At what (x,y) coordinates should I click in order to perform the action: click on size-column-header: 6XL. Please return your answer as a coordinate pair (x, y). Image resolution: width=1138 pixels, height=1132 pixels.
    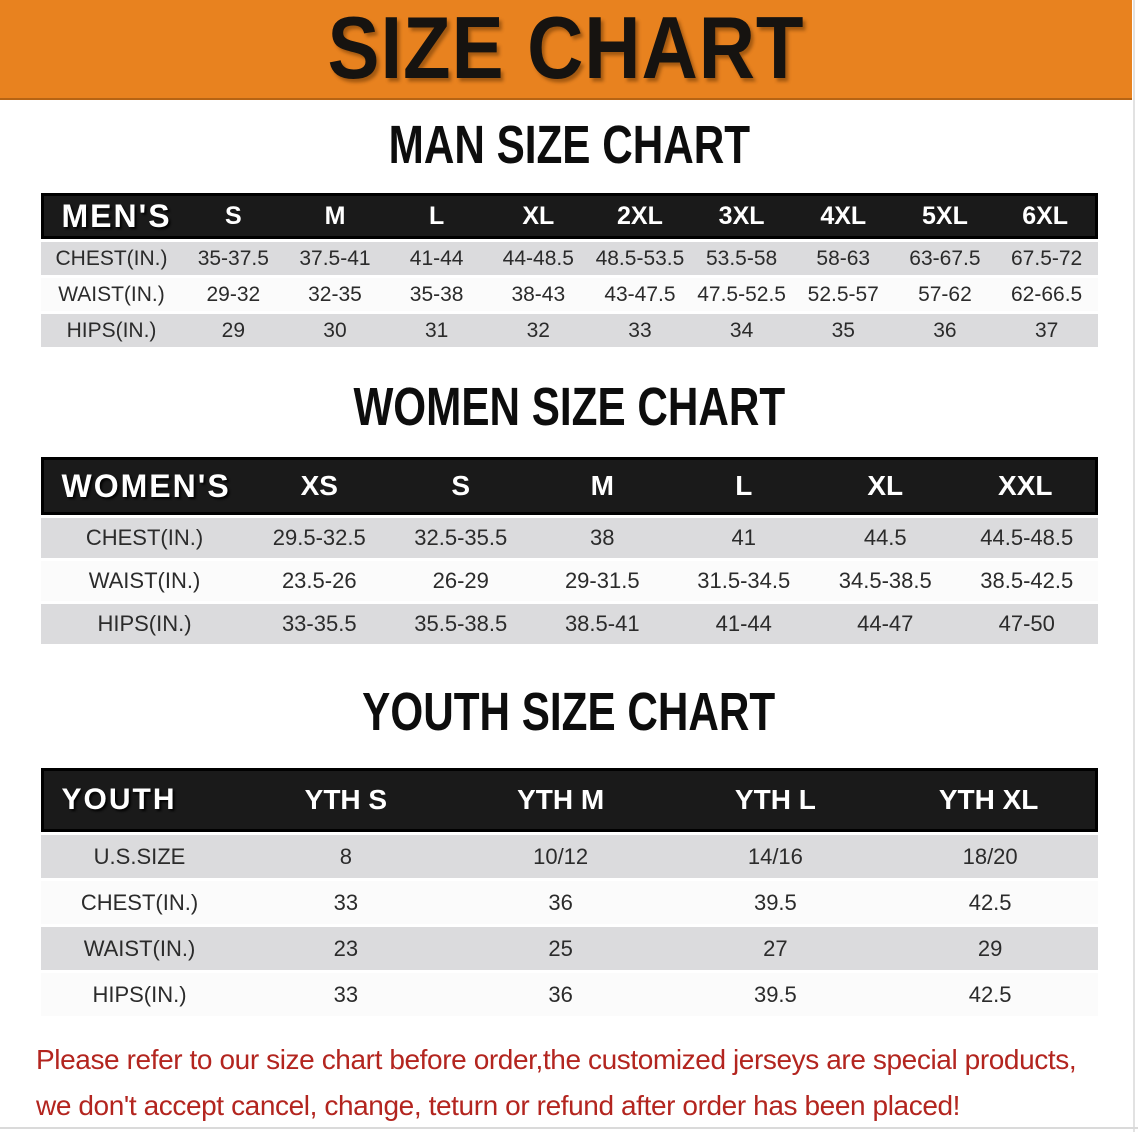
    Looking at the image, I should click on (1046, 216).